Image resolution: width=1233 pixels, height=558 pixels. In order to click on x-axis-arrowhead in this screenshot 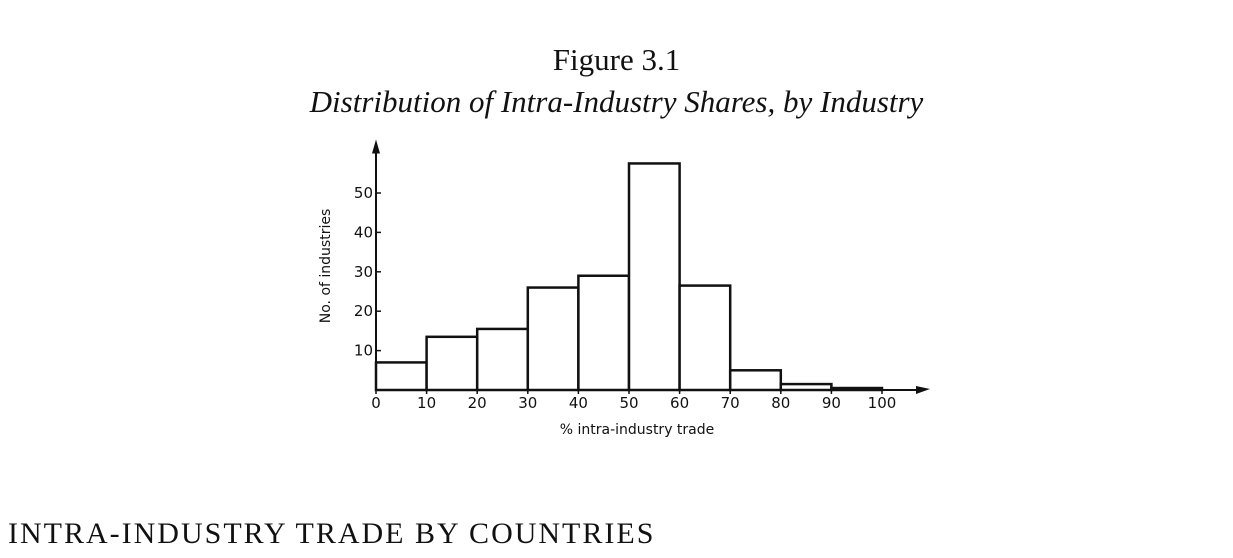, I will do `click(923, 390)`.